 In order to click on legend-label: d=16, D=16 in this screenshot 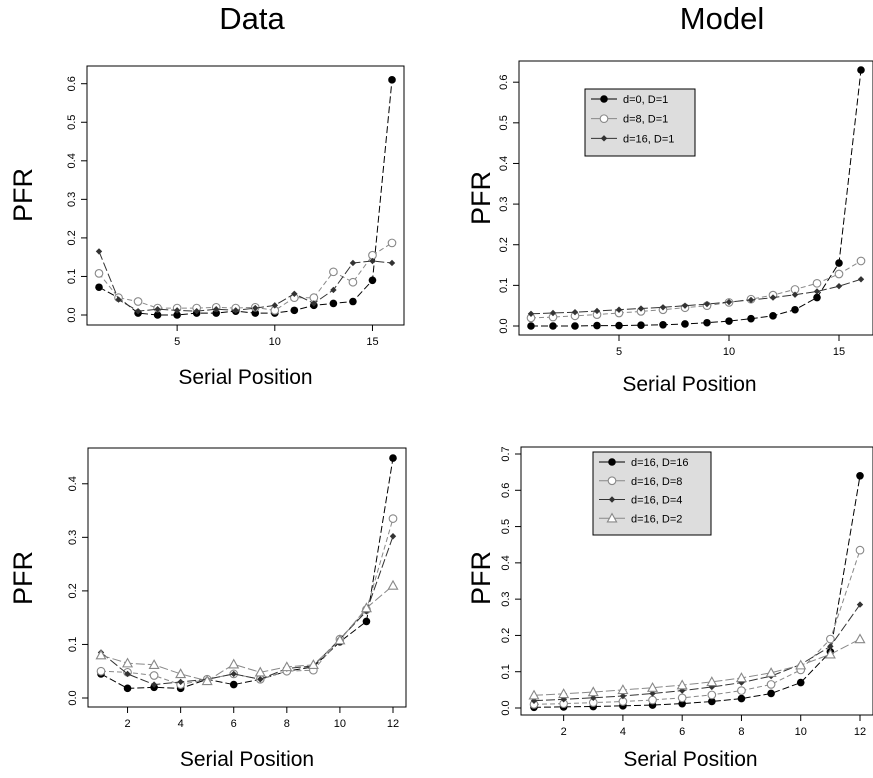, I will do `click(660, 463)`.